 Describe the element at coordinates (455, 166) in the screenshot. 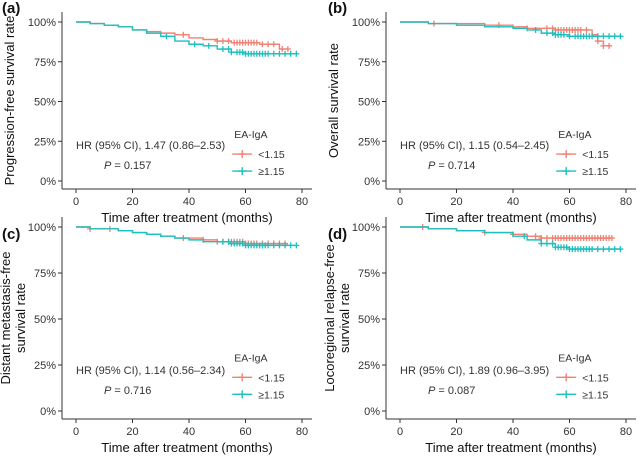

I see `p-value: = 0.714` at that location.